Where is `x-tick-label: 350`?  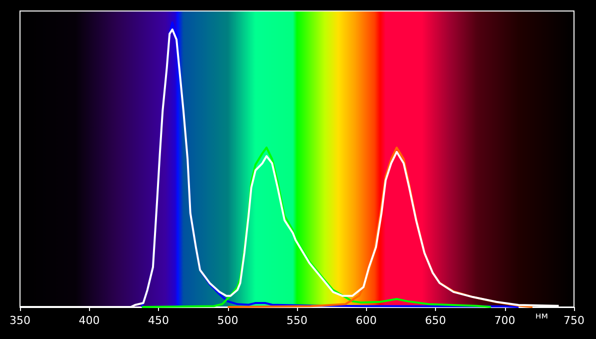 x-tick-label: 350 is located at coordinates (20, 320).